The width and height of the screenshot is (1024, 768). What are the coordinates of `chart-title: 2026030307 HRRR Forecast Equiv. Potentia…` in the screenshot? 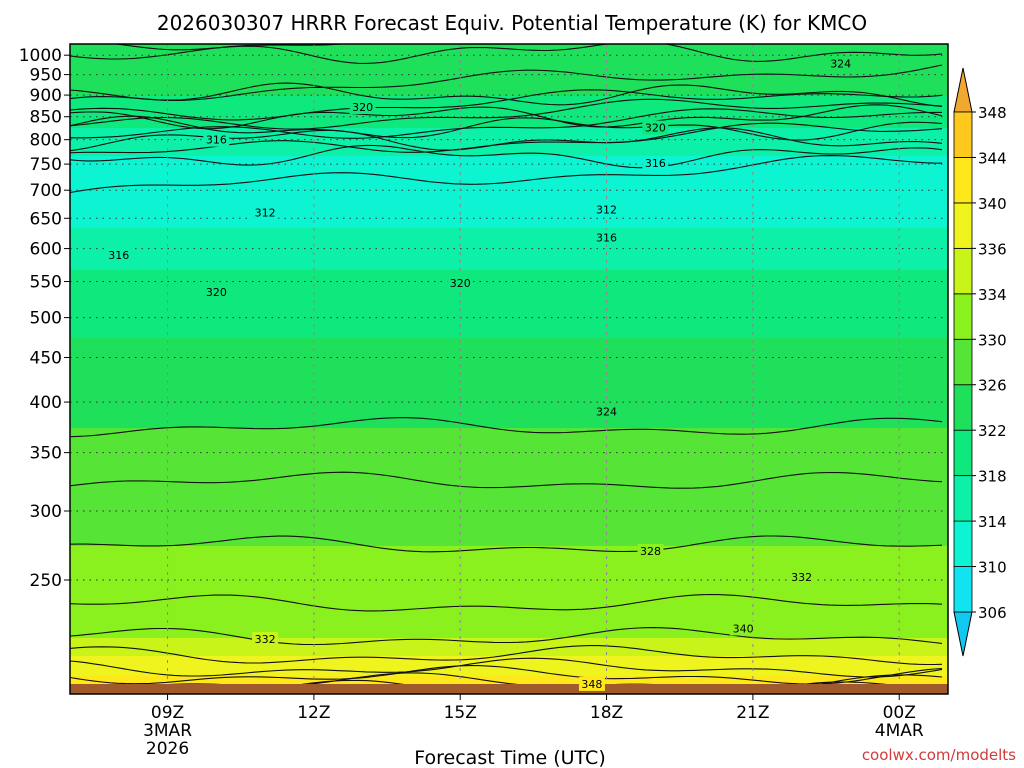 It's located at (512, 23).